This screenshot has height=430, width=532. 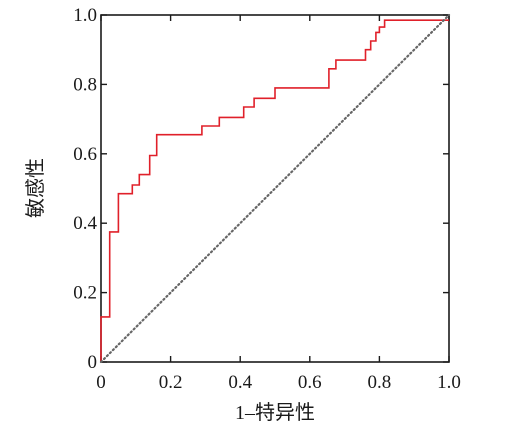 What do you see at coordinates (85, 223) in the screenshot?
I see `y-tick-label: 0.4` at bounding box center [85, 223].